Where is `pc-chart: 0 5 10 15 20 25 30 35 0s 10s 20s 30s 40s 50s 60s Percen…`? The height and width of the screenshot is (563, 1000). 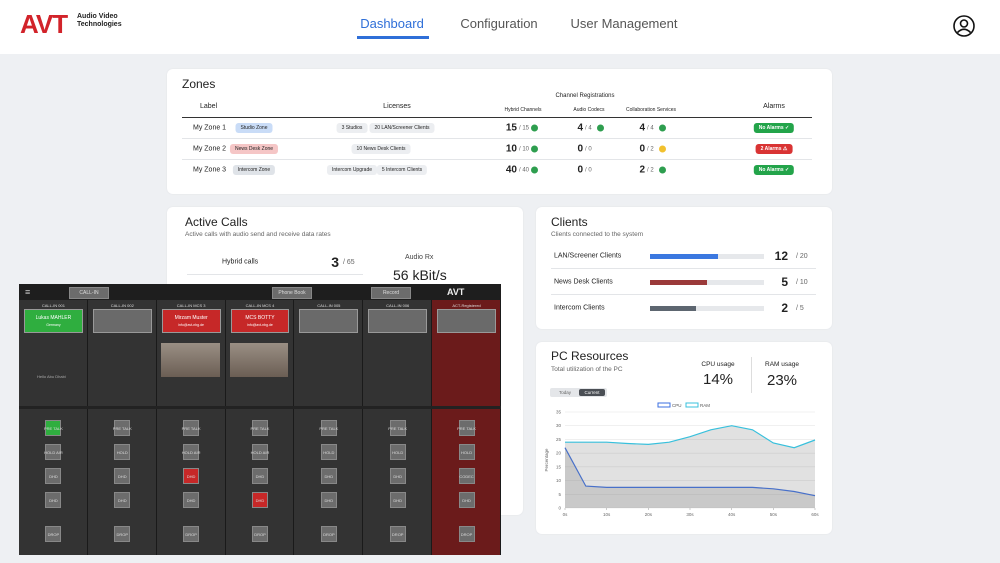 pc-chart: 0 5 10 15 20 25 30 35 0s 10s 20s 30s 40s 50s 60s Percen… is located at coordinates (681, 459).